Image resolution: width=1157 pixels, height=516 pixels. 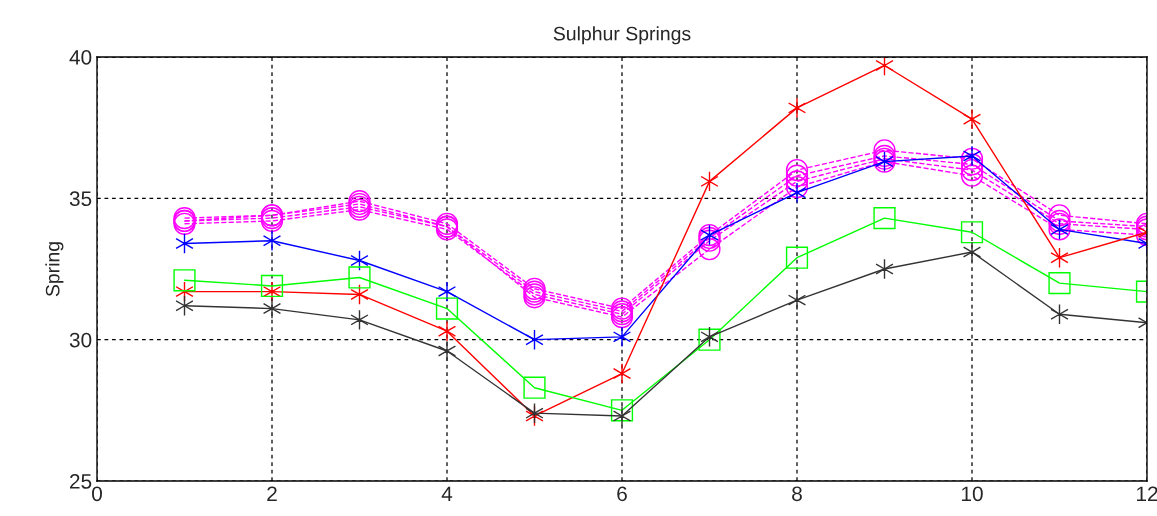 I want to click on y-tick-label: 30, so click(x=80, y=340).